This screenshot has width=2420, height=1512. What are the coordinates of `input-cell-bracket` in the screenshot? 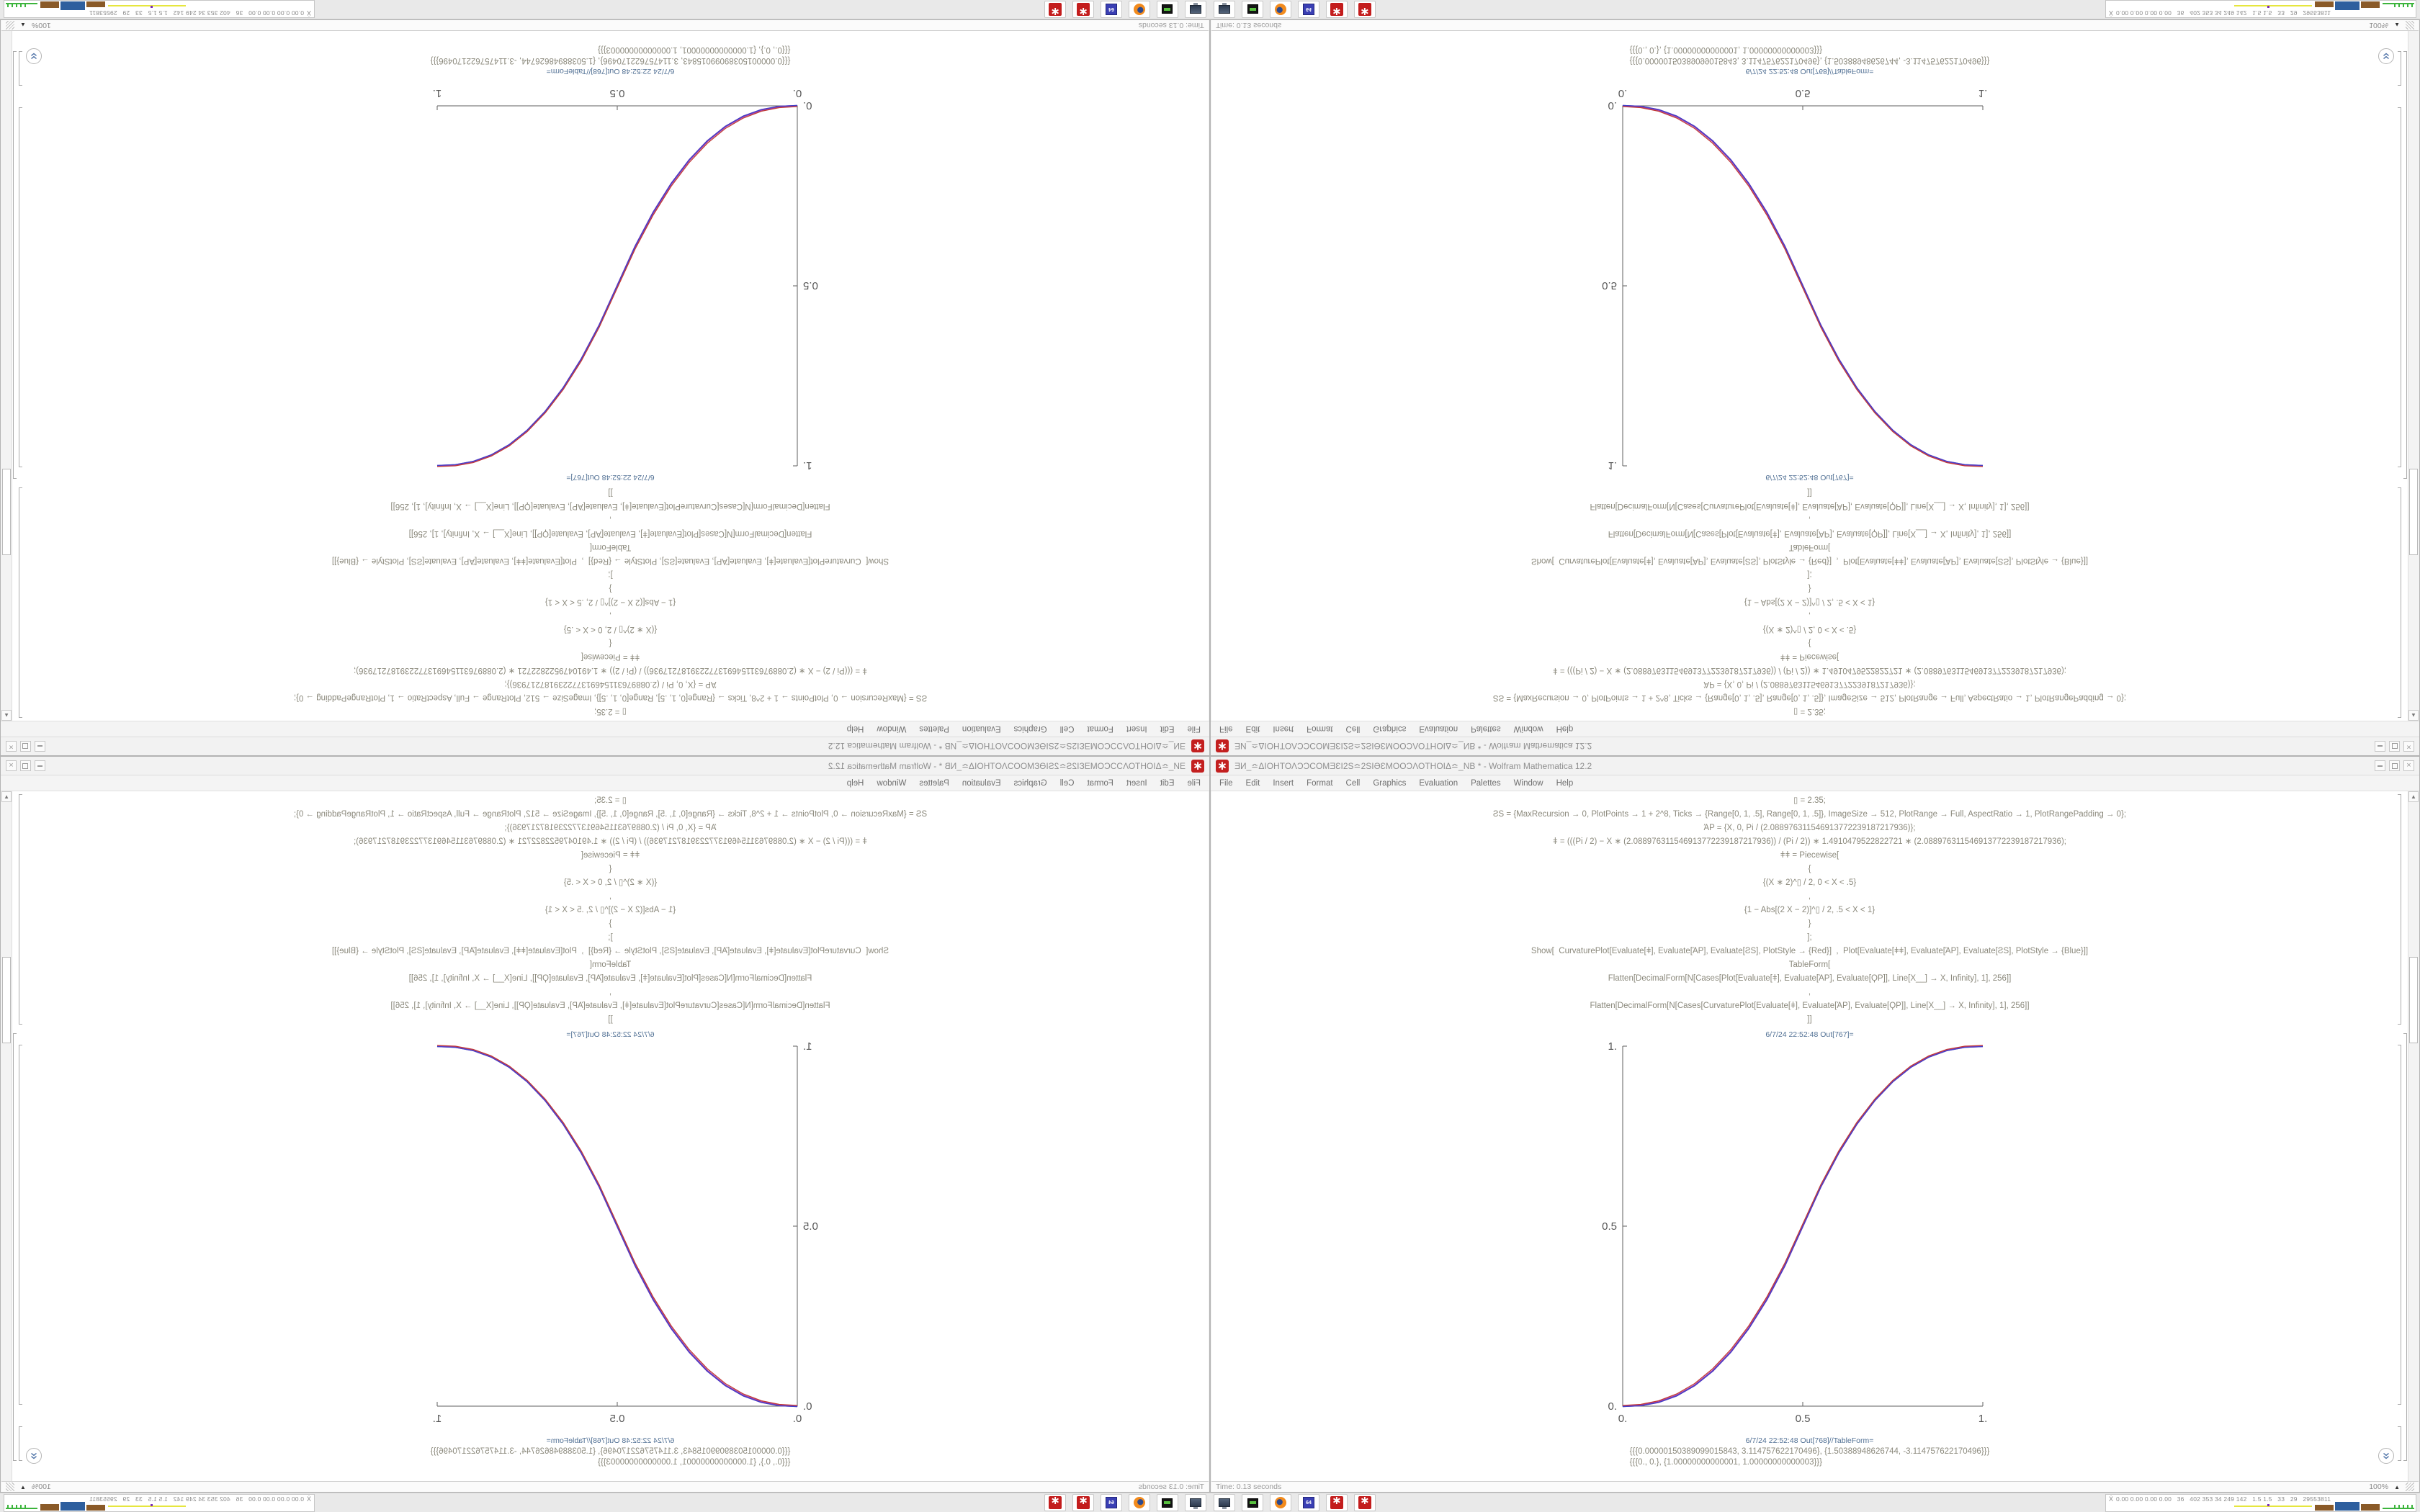 It's located at (20, 602).